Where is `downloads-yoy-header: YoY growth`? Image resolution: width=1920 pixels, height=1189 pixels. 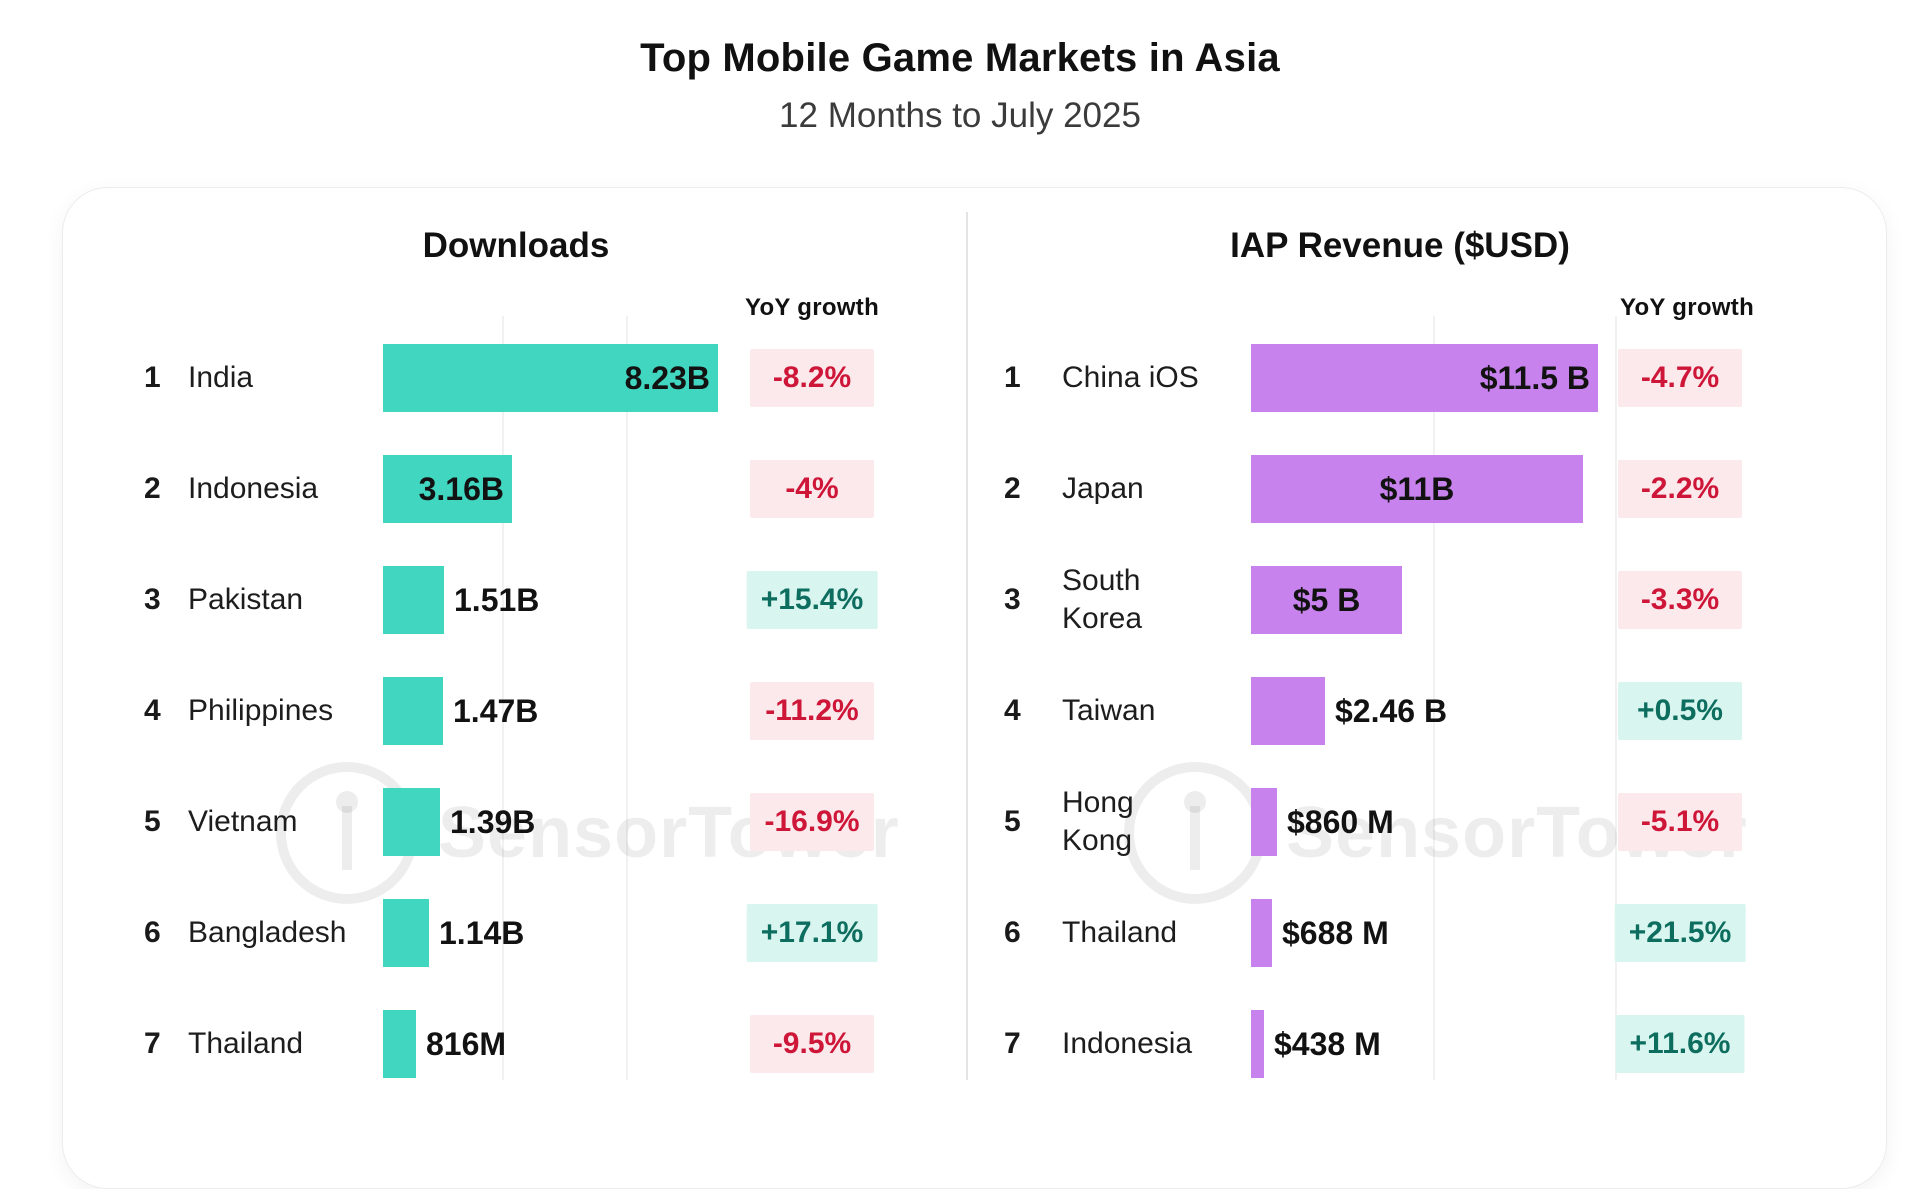
downloads-yoy-header: YoY growth is located at coordinates (812, 307).